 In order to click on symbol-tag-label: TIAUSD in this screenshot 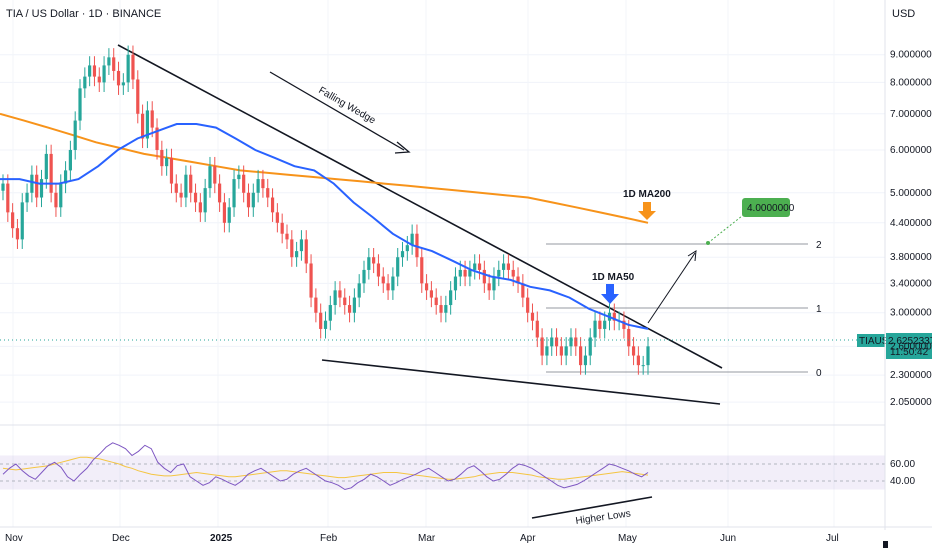, I will do `click(877, 341)`.